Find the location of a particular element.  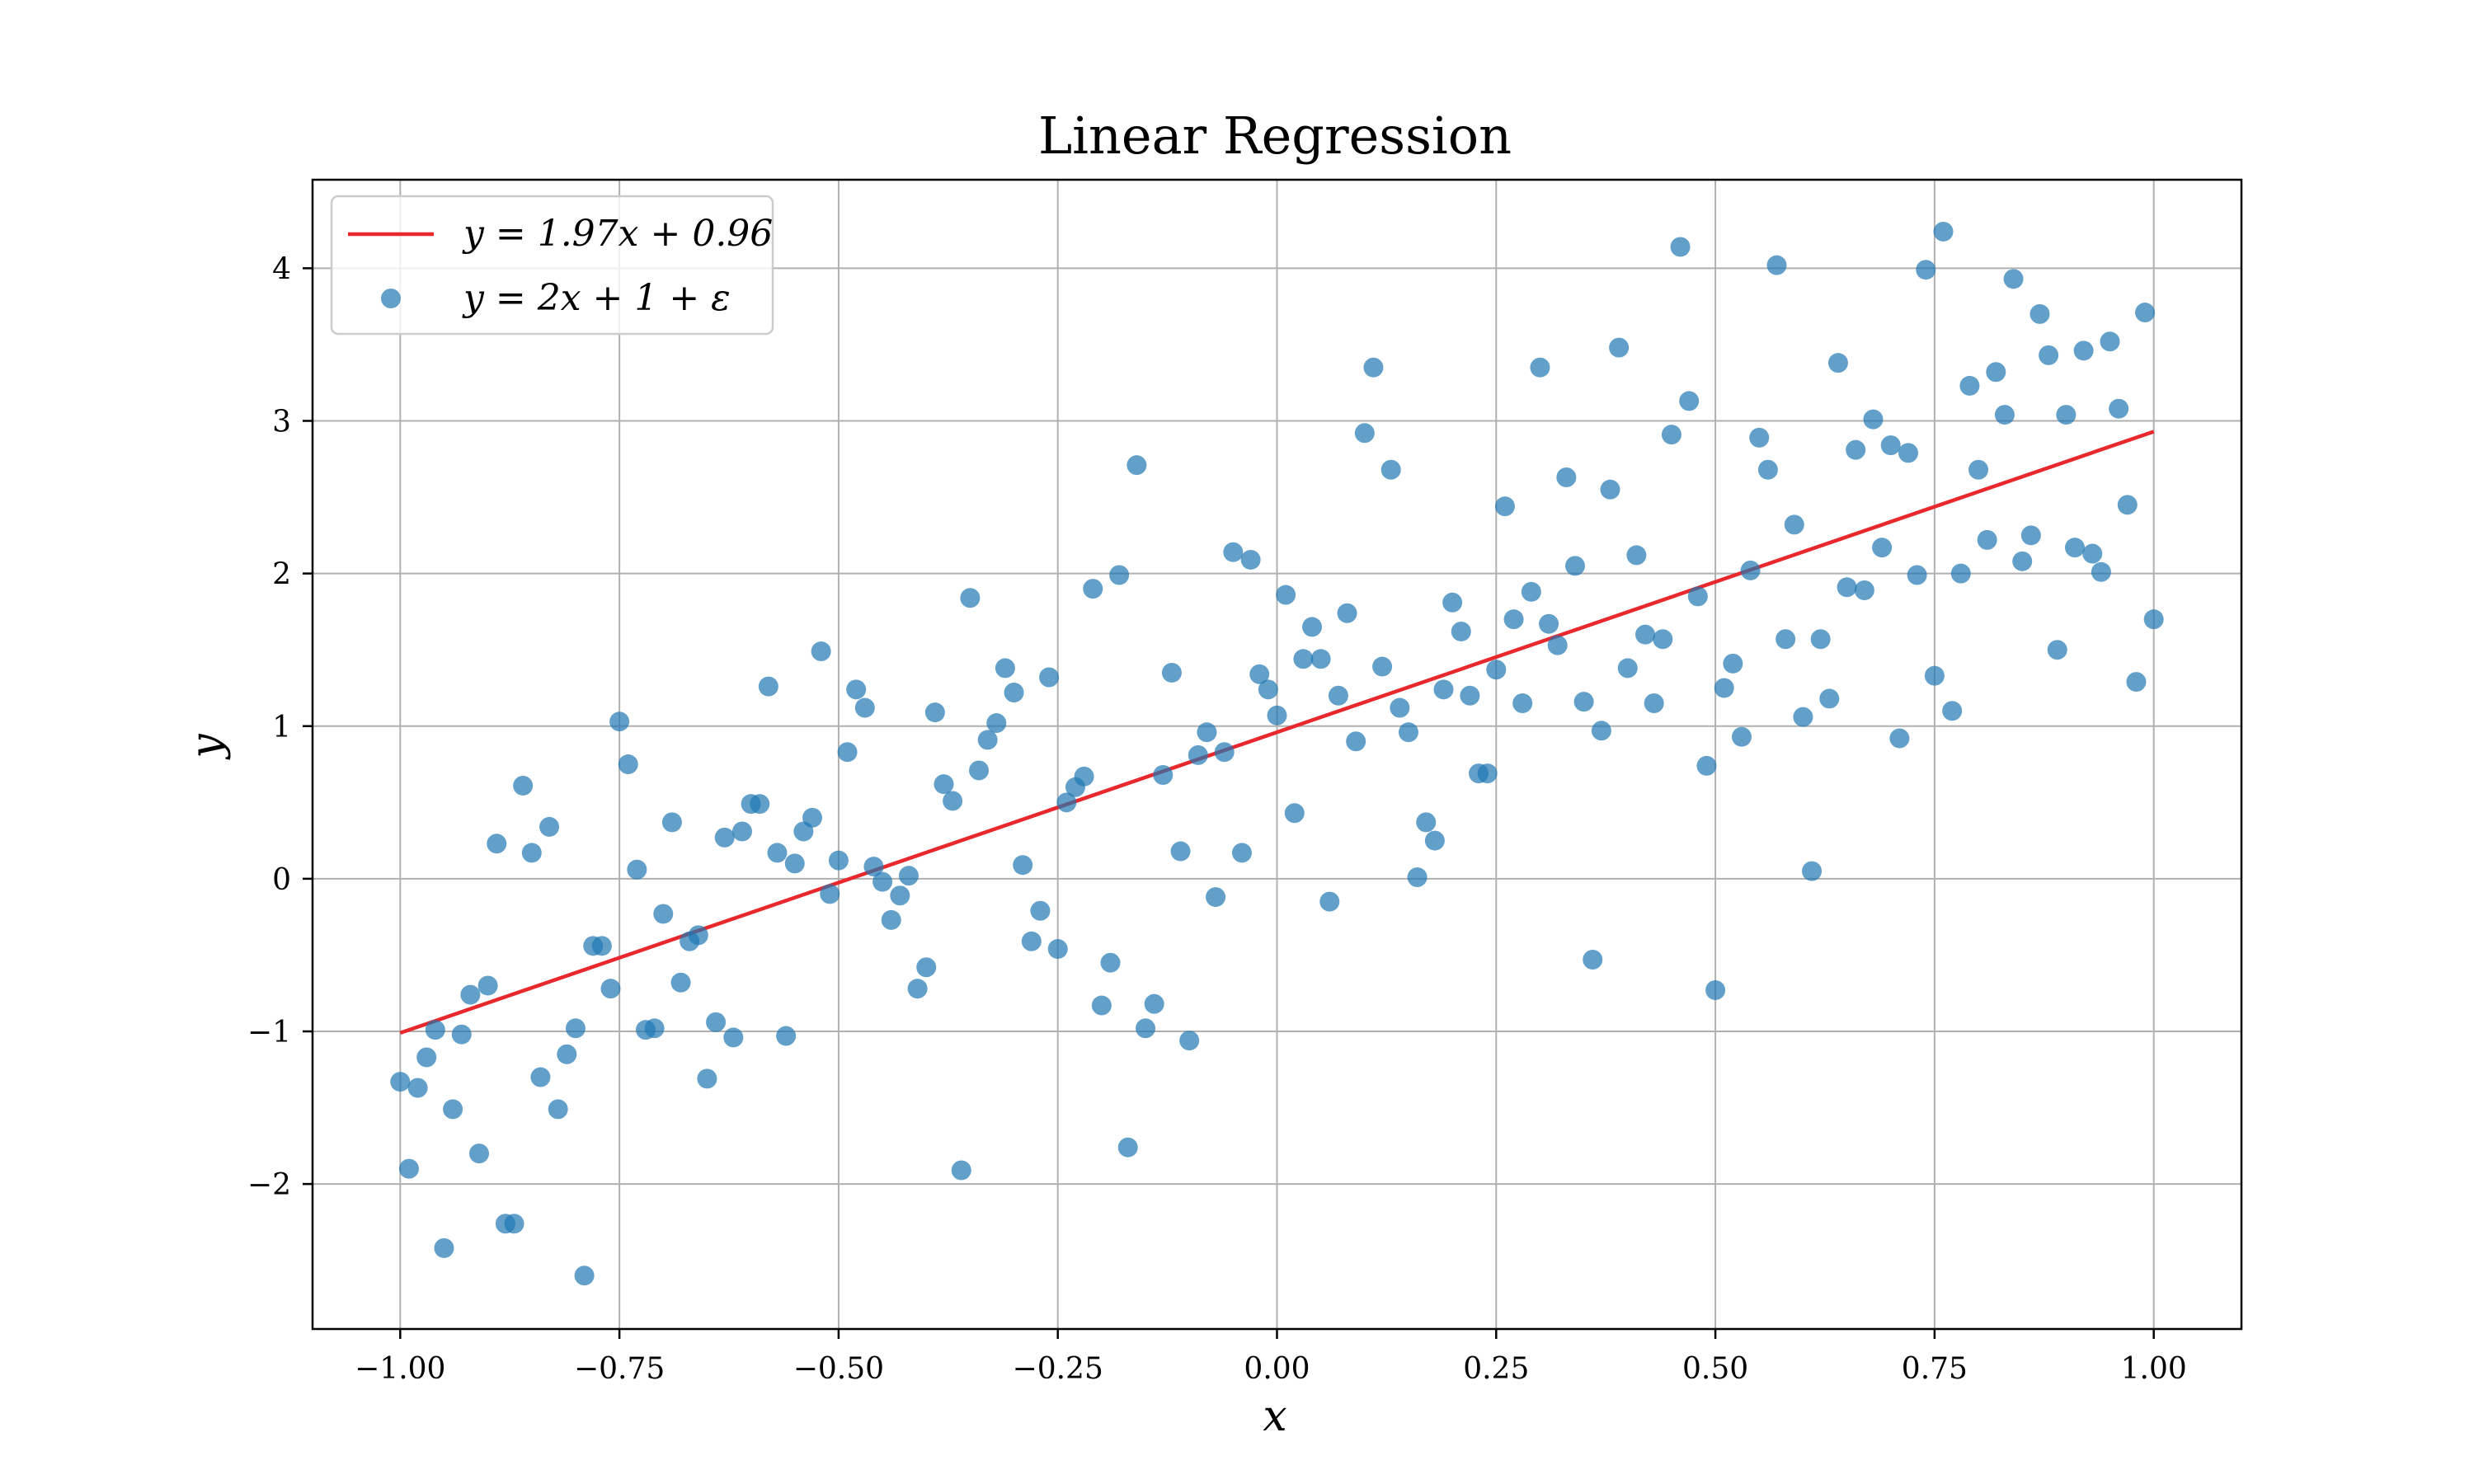

x-tick-label: 0.00 is located at coordinates (1277, 1369).